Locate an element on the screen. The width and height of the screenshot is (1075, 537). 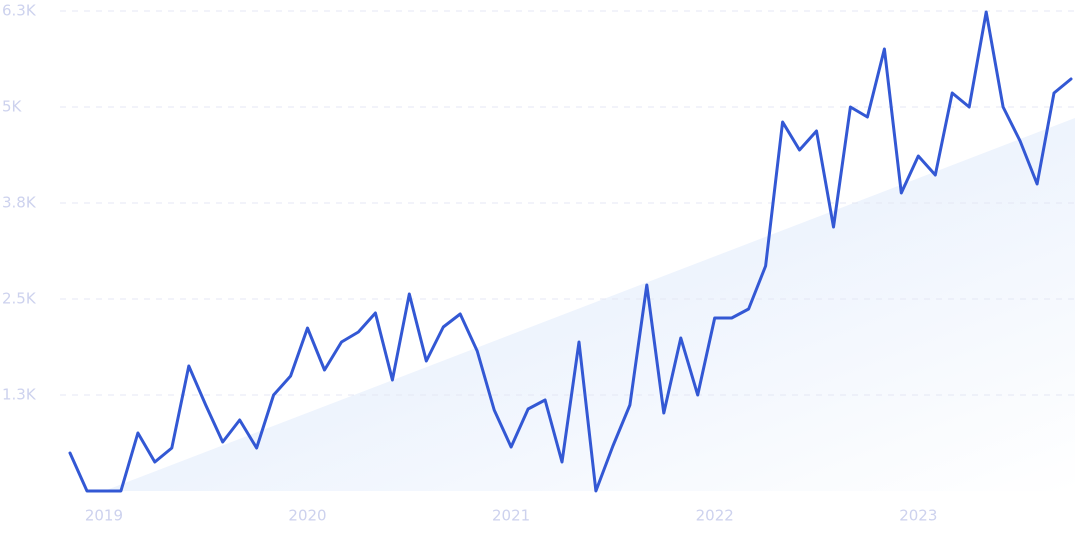
x-tick-label: 2023 is located at coordinates (918, 516).